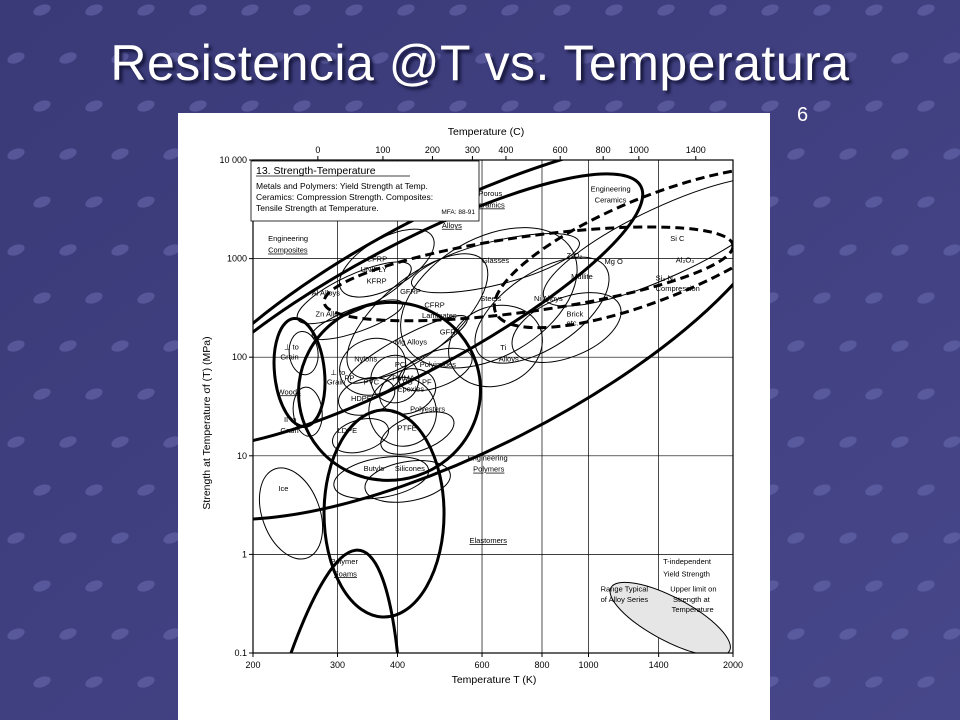 This screenshot has width=960, height=720. I want to click on y-tick-label: 1, so click(244, 554).